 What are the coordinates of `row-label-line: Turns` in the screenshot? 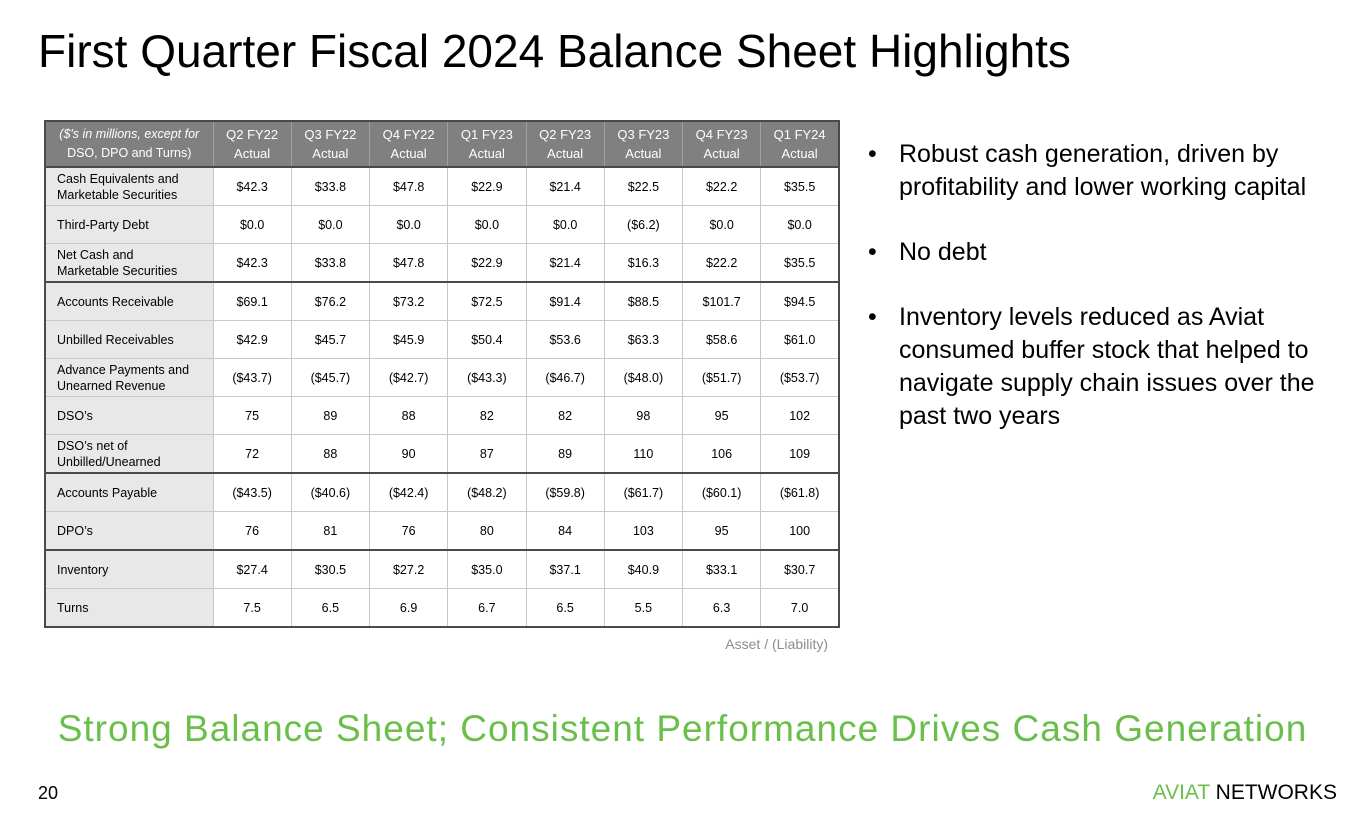 It's located at (73, 607).